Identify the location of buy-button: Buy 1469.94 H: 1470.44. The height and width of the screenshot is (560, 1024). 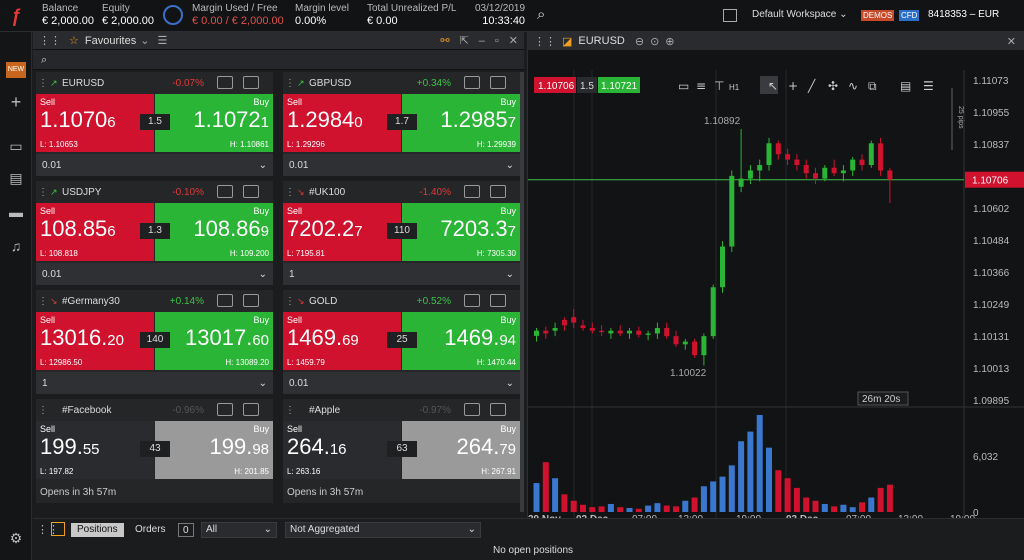
(461, 341).